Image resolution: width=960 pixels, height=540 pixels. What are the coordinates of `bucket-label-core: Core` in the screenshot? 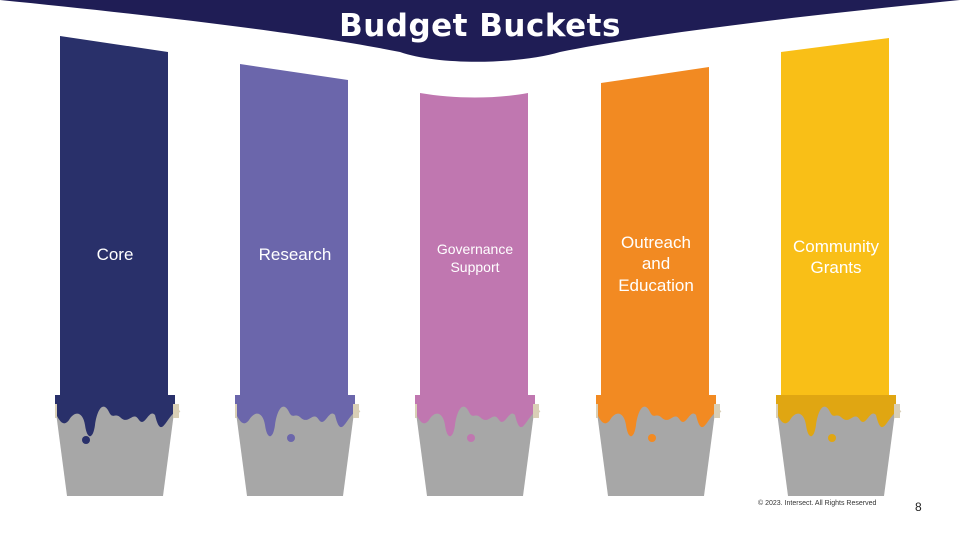 It's located at (115, 254).